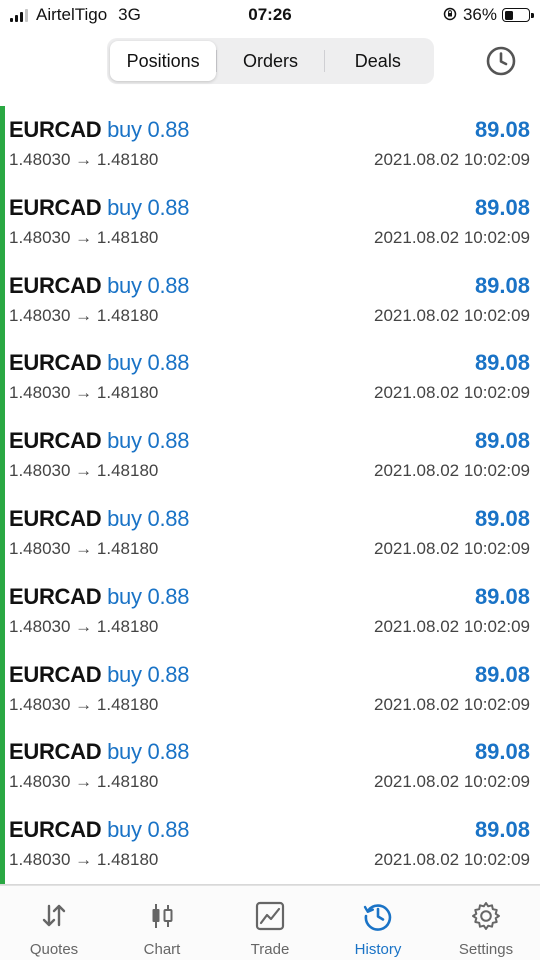 Image resolution: width=540 pixels, height=960 pixels. I want to click on tab-chart-label: Chart, so click(162, 949).